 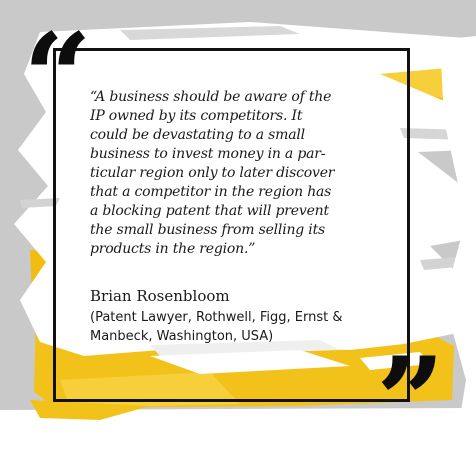 I want to click on close-quote-icon: ”, so click(x=410, y=393).